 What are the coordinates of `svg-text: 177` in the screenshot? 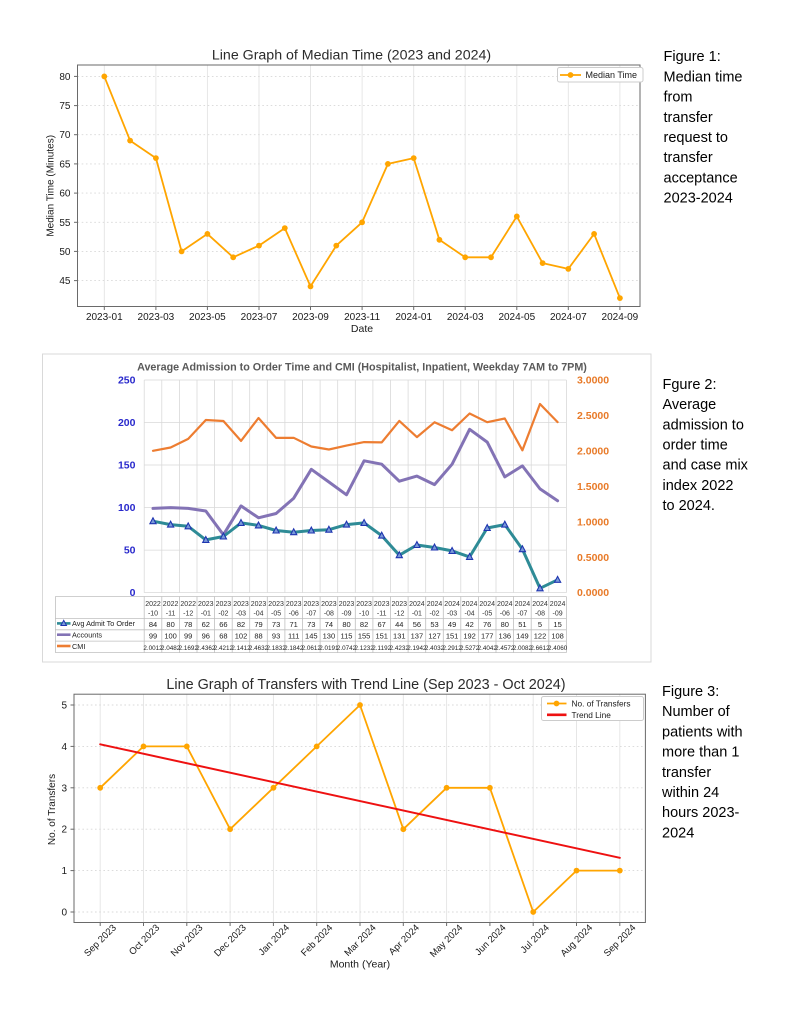 It's located at (487, 636).